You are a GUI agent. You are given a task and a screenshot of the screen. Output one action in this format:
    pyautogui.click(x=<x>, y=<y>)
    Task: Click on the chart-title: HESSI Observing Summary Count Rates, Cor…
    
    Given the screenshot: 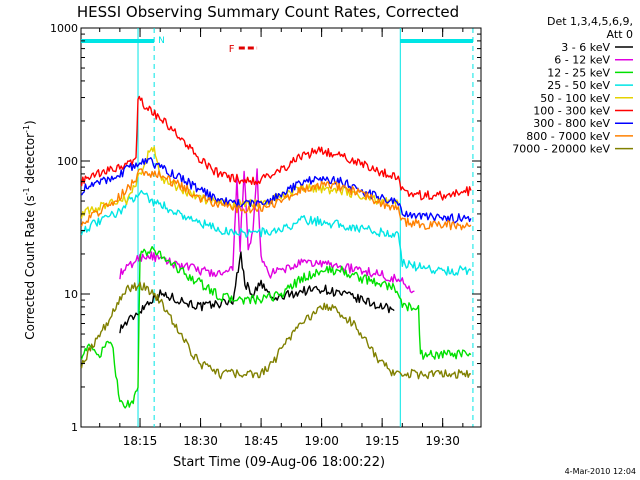 What is the action you would take?
    pyautogui.click(x=268, y=12)
    